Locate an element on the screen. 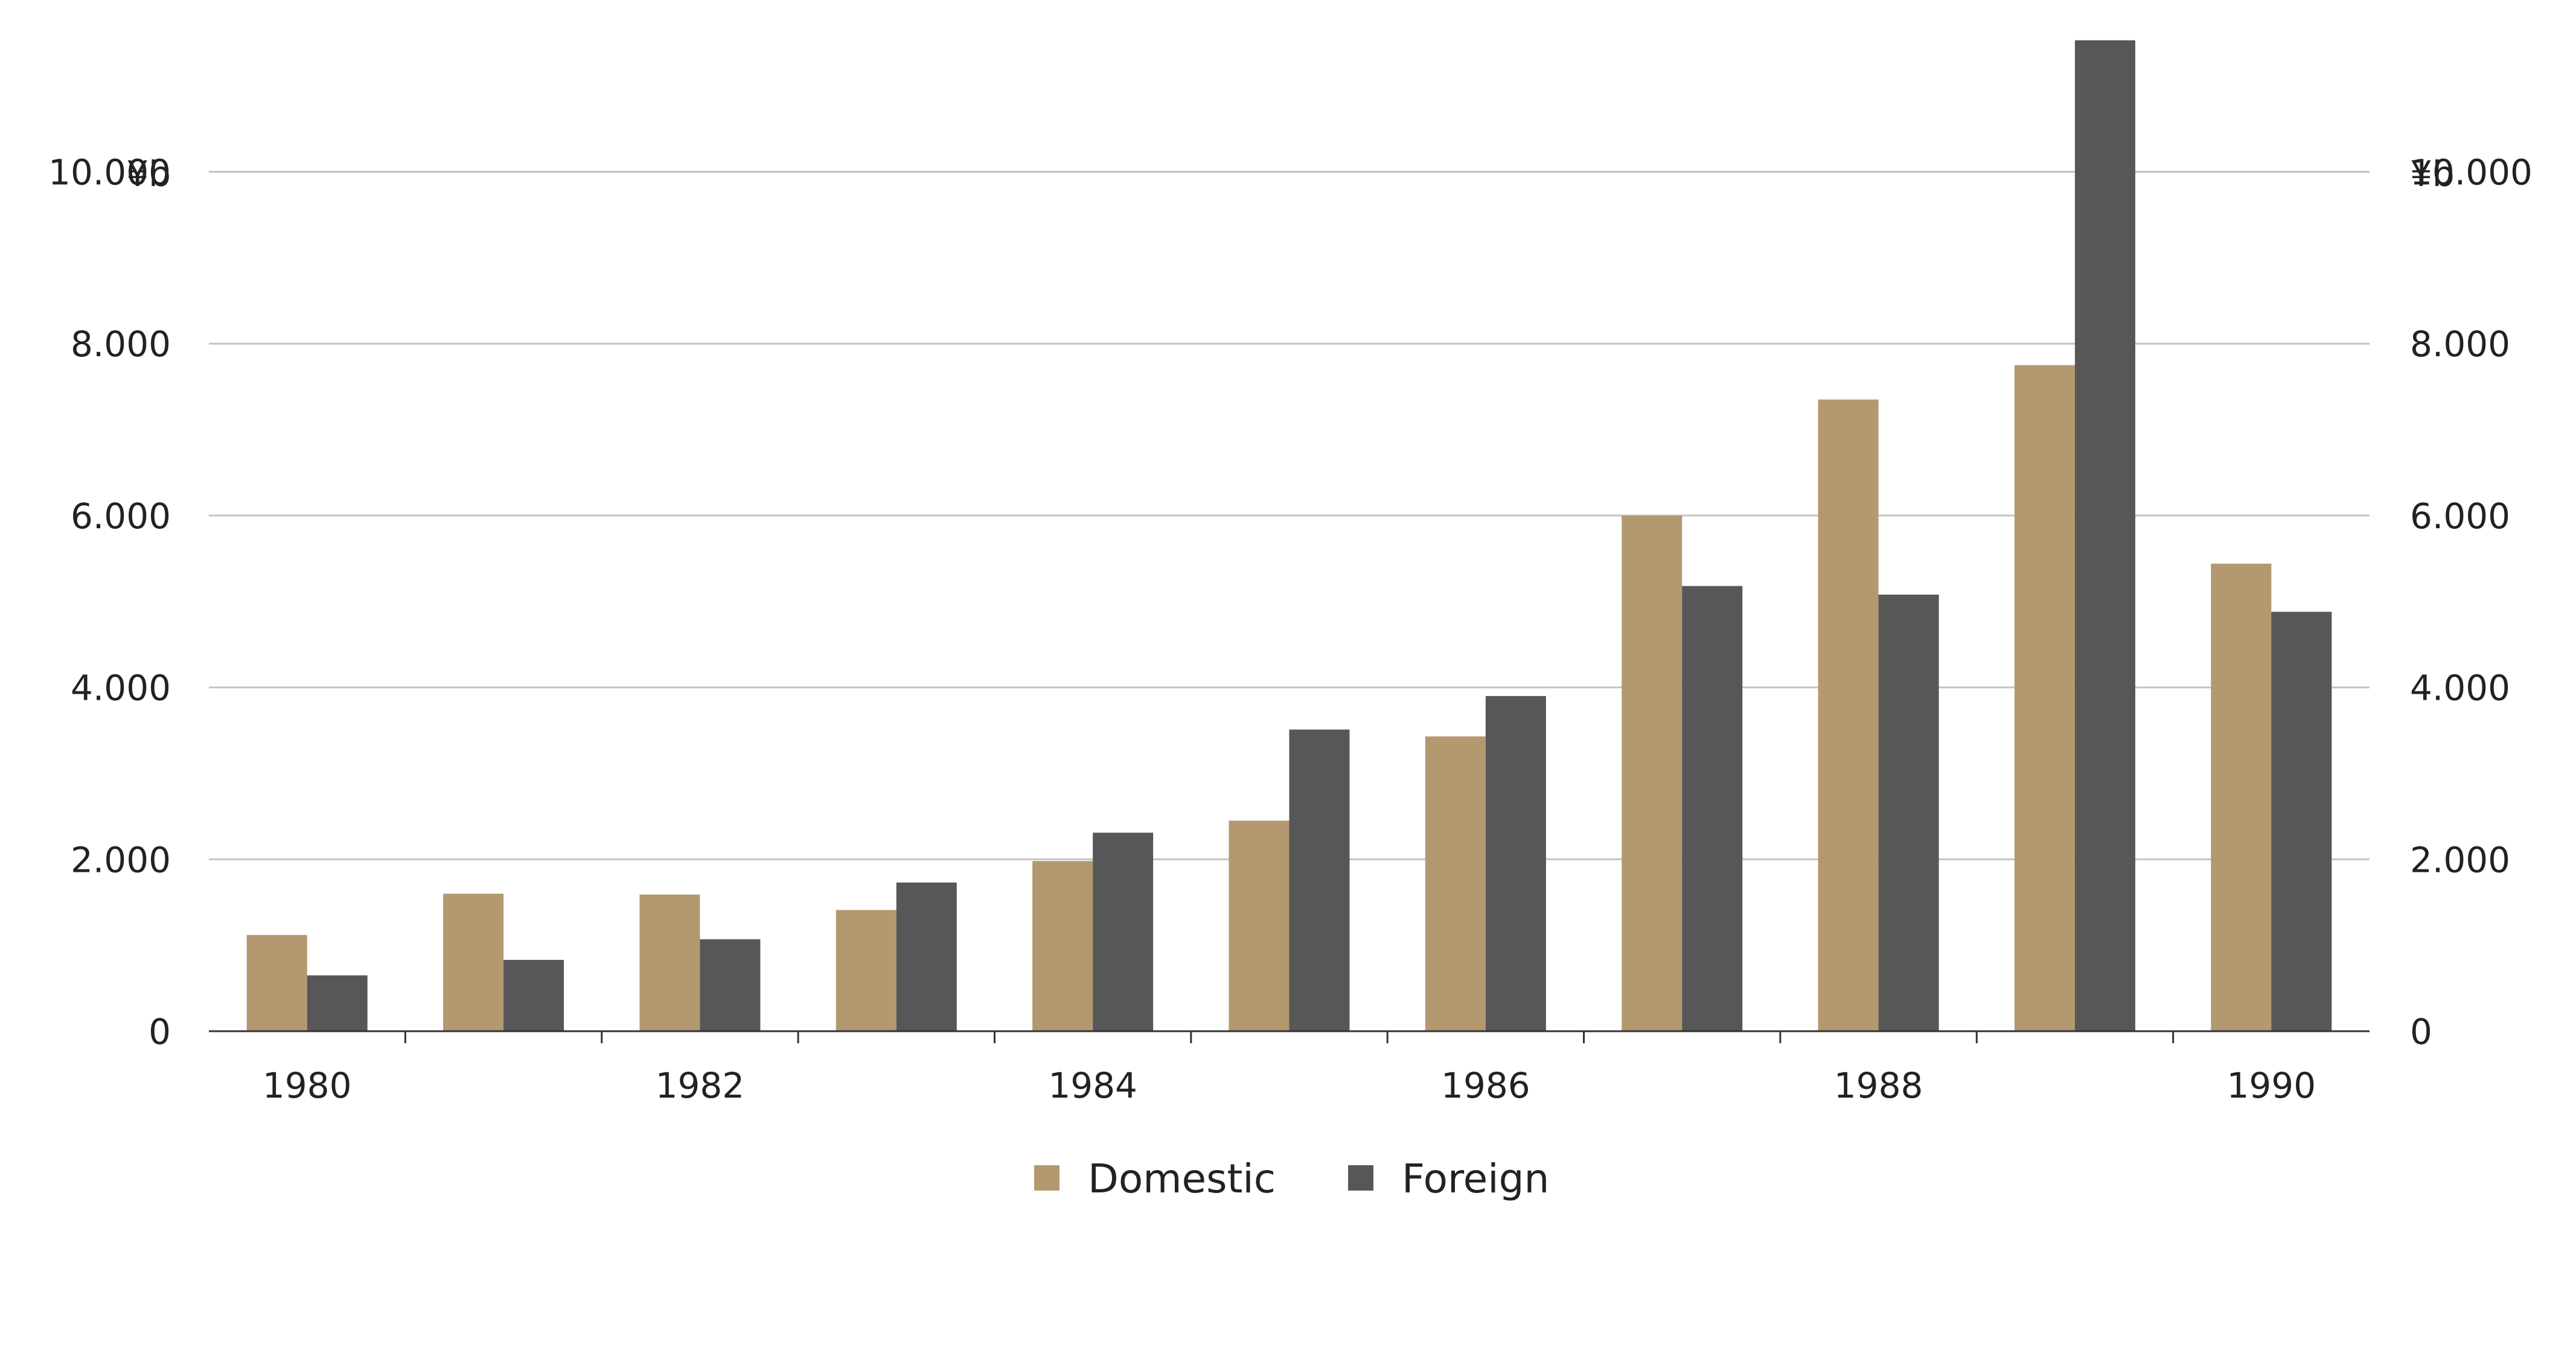 This screenshot has width=2576, height=1353. legend-label-foreign: Foreign is located at coordinates (1475, 1179).